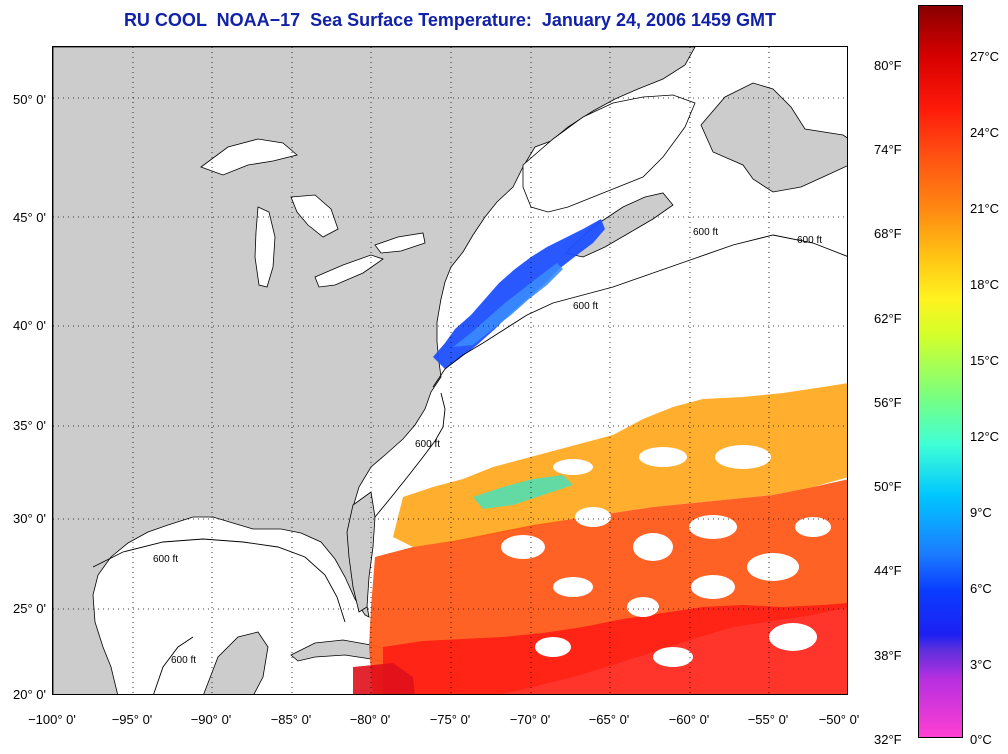 Image resolution: width=1008 pixels, height=754 pixels. What do you see at coordinates (132, 719) in the screenshot?
I see `lon-label-95: −95° 0'` at bounding box center [132, 719].